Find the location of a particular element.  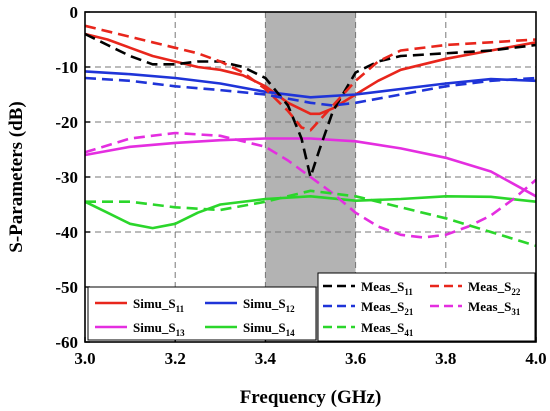

legend-item-simu-s13: Simu_S13 is located at coordinates (140, 329).